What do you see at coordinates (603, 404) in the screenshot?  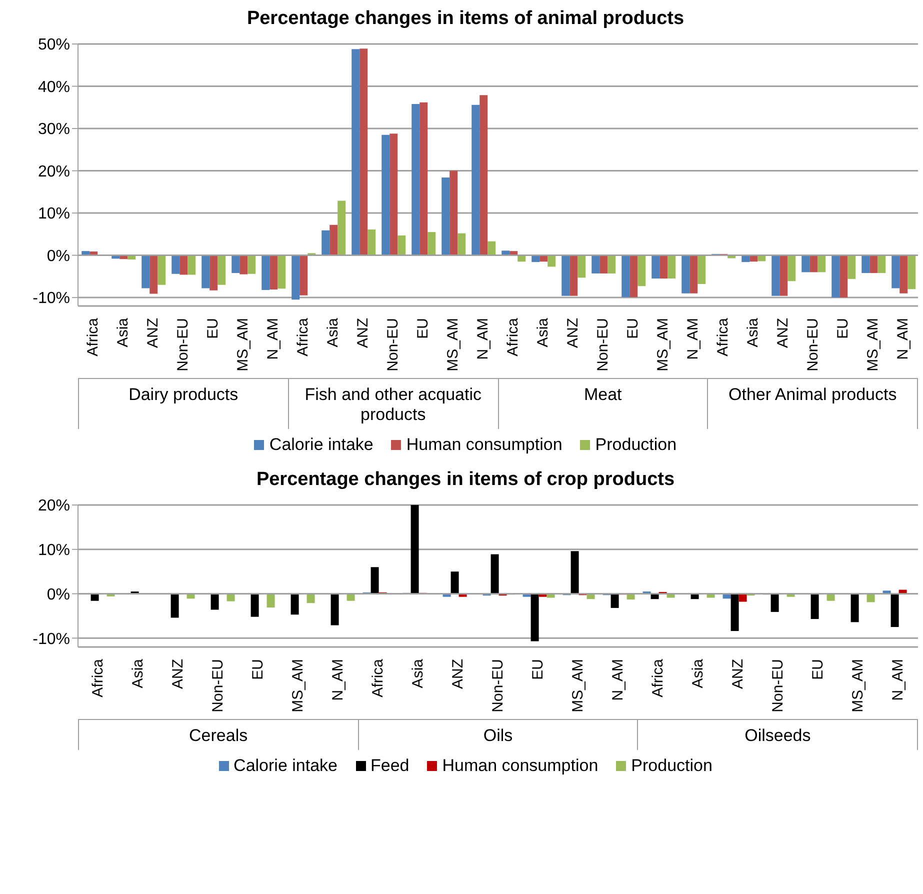 I see `text: Meat` at bounding box center [603, 404].